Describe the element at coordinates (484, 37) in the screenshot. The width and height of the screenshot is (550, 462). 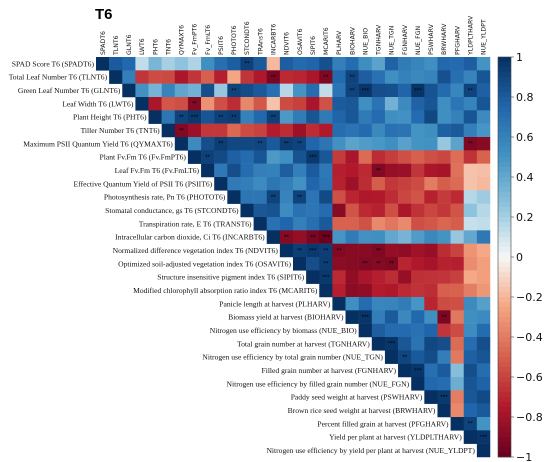
I see `column-label: NUE_YLDPT` at that location.